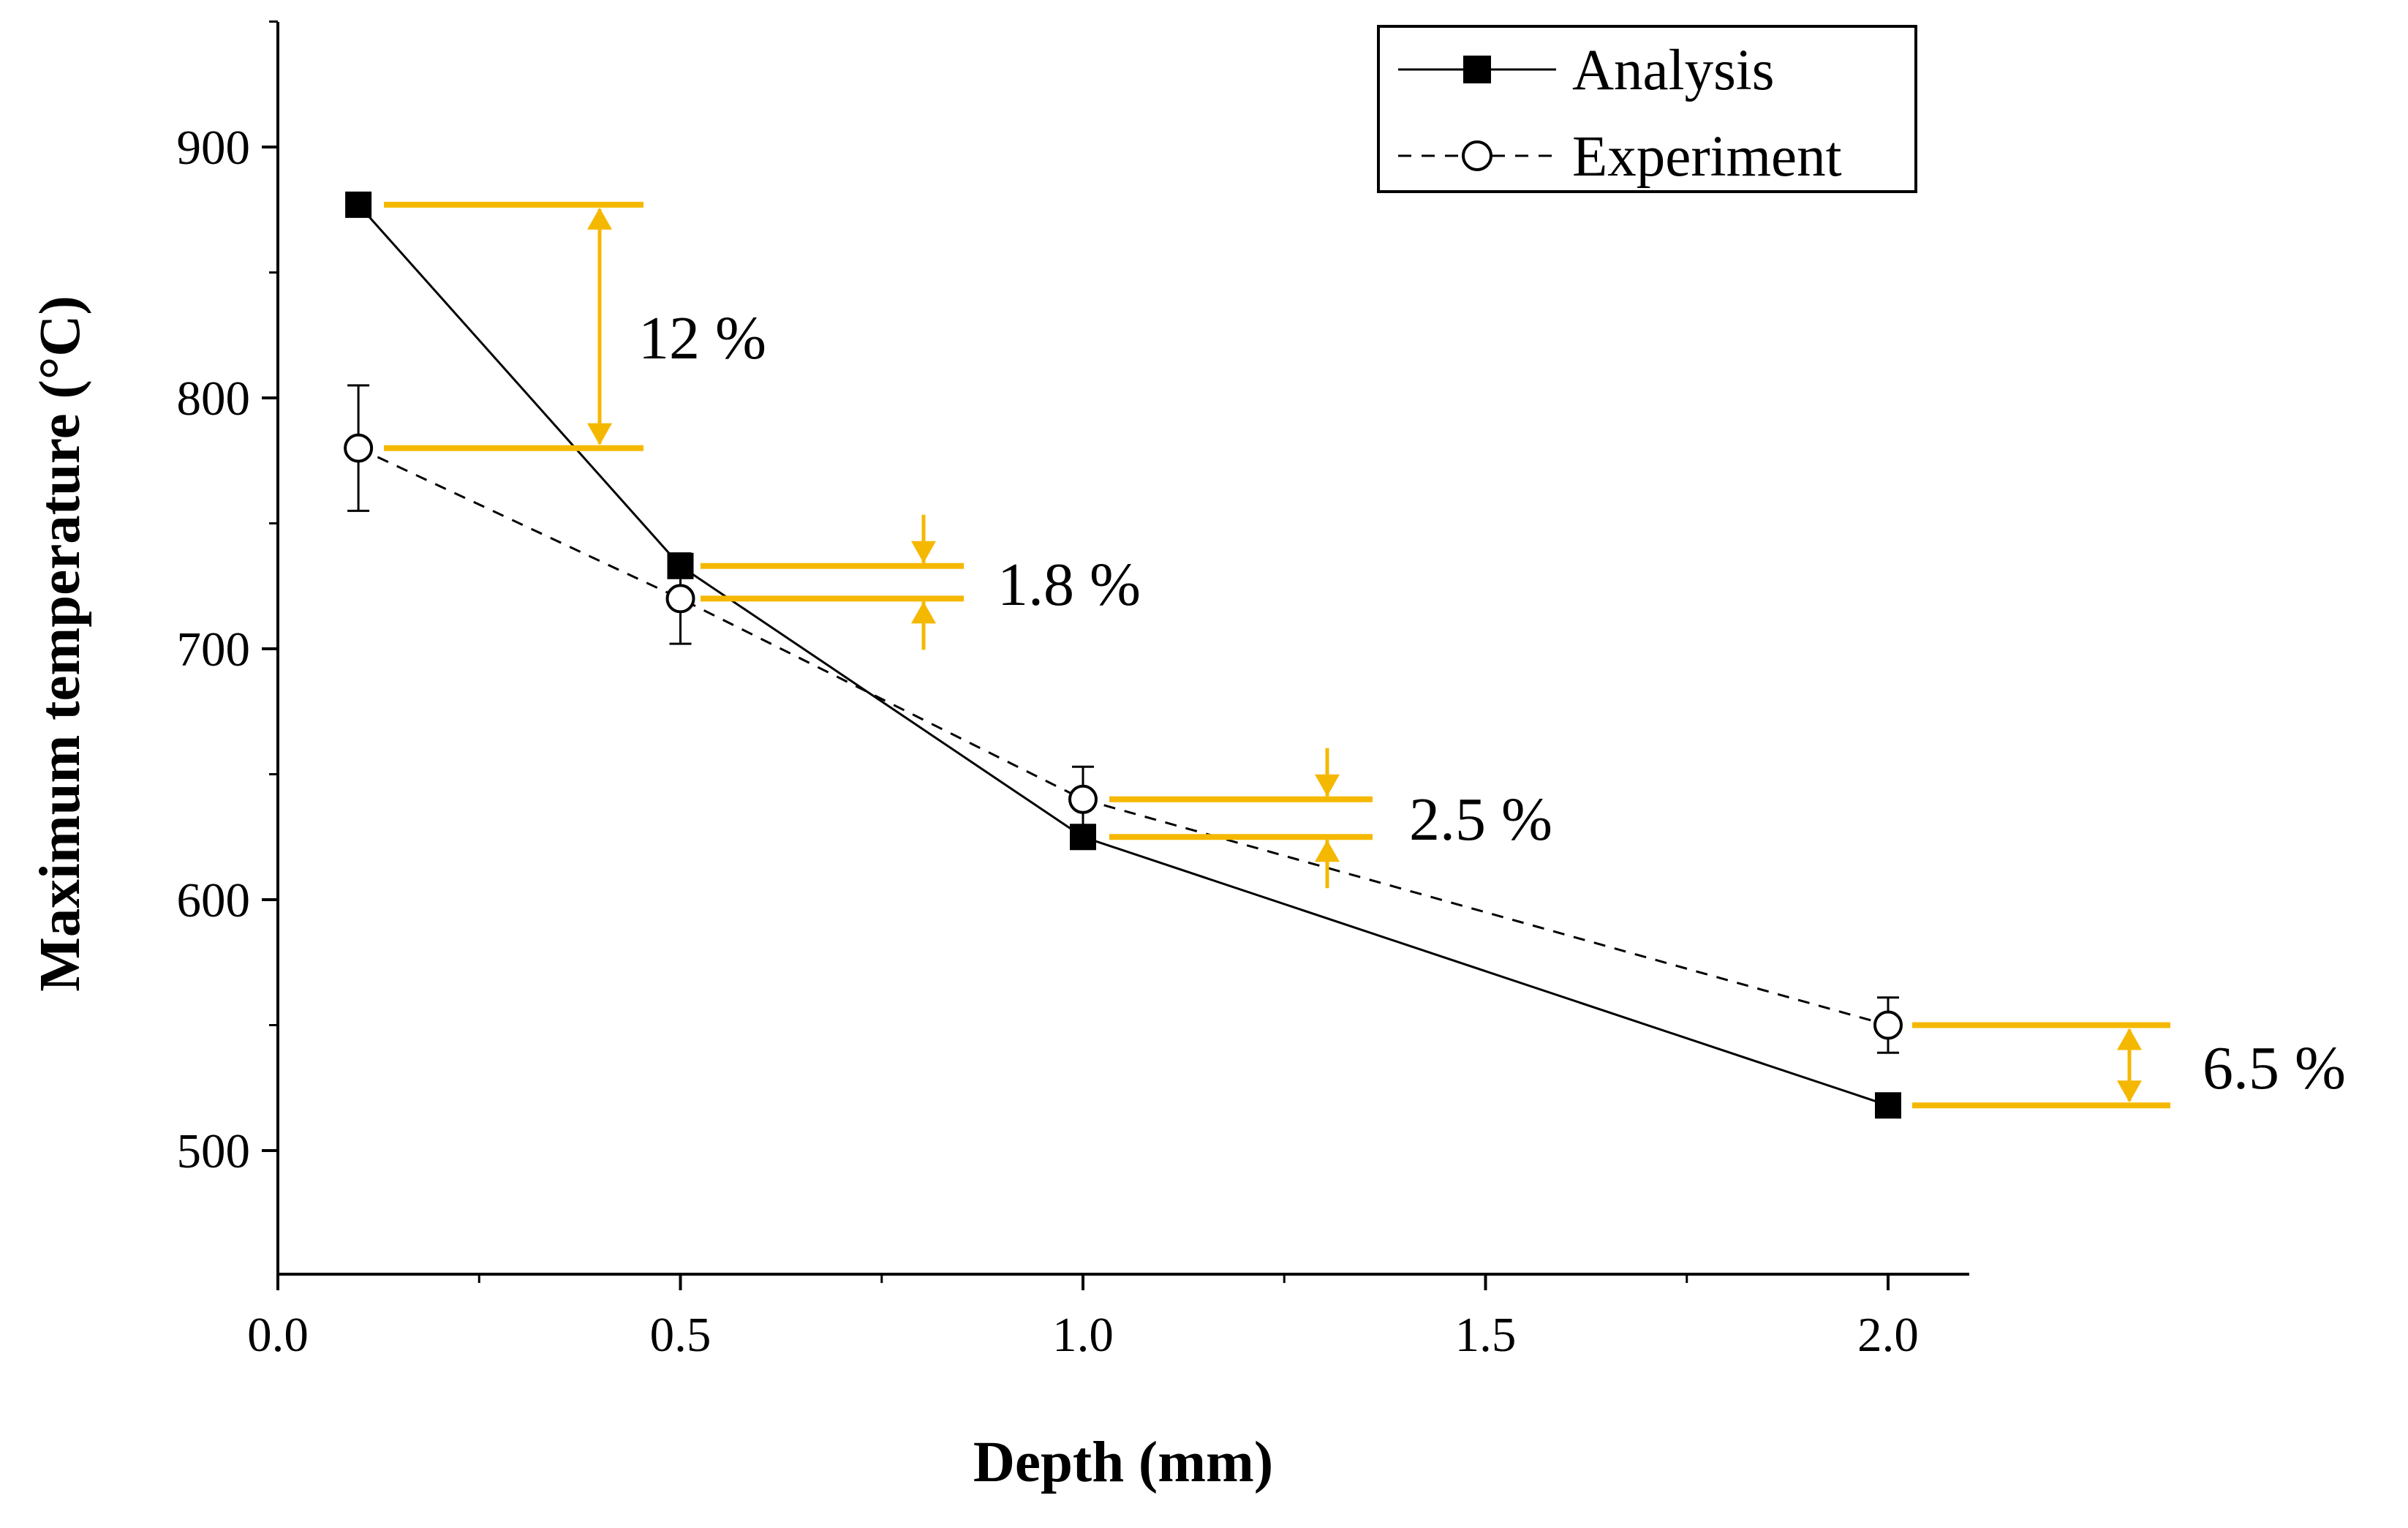 This screenshot has width=2408, height=1528. Describe the element at coordinates (278, 1335) in the screenshot. I see `x-tick-label: 0.0` at that location.